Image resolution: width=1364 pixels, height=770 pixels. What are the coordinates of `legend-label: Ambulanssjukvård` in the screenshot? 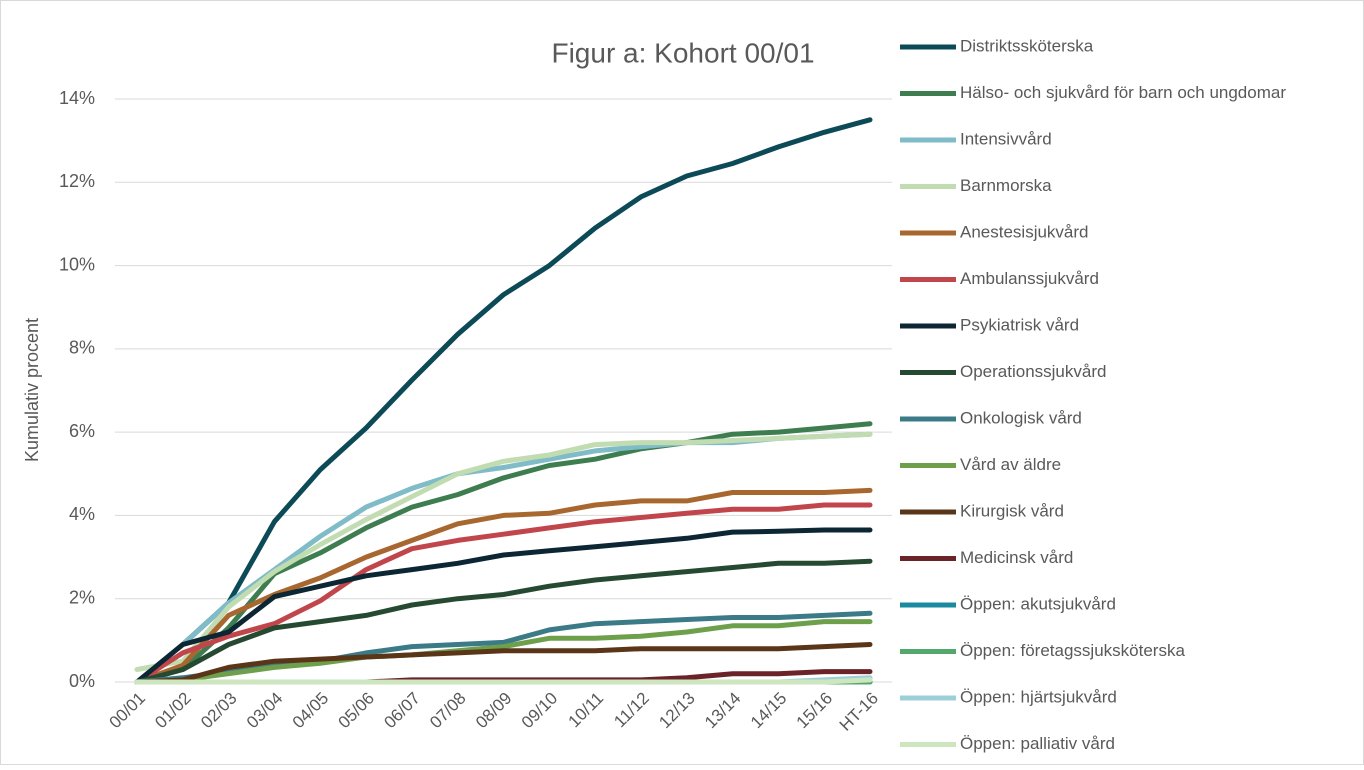 It's located at (1029, 278).